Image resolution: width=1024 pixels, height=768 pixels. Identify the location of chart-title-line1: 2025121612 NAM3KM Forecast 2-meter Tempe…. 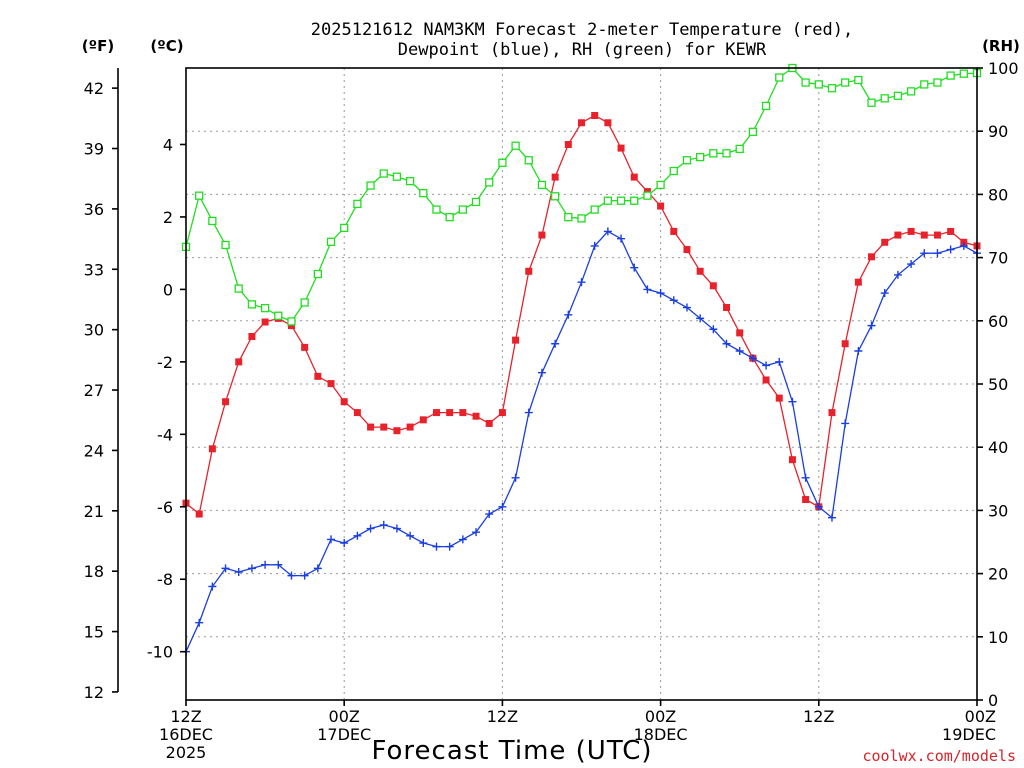
(582, 30).